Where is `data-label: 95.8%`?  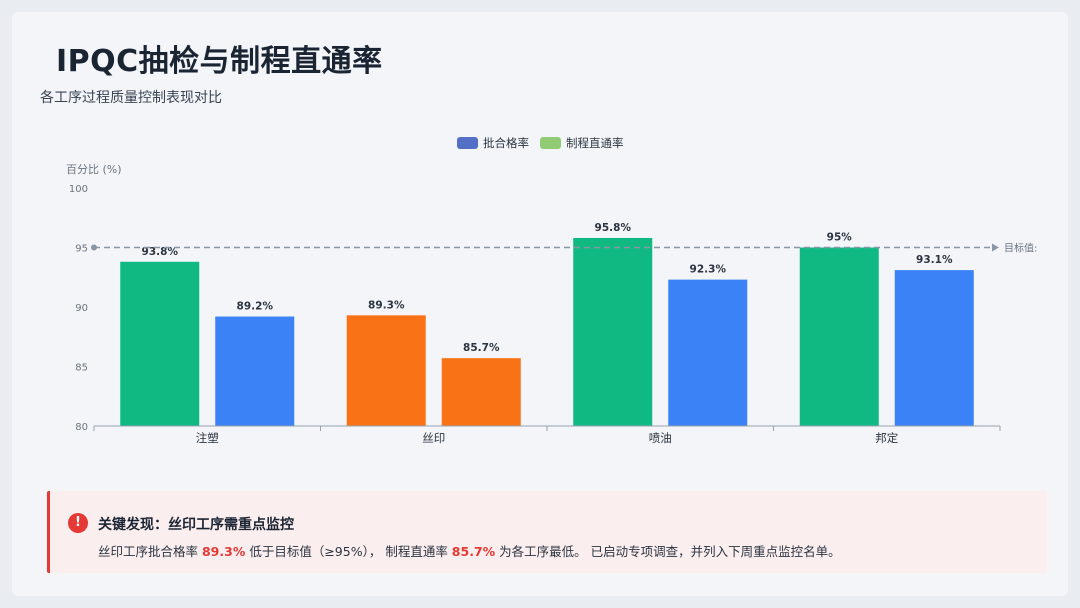 data-label: 95.8% is located at coordinates (613, 228).